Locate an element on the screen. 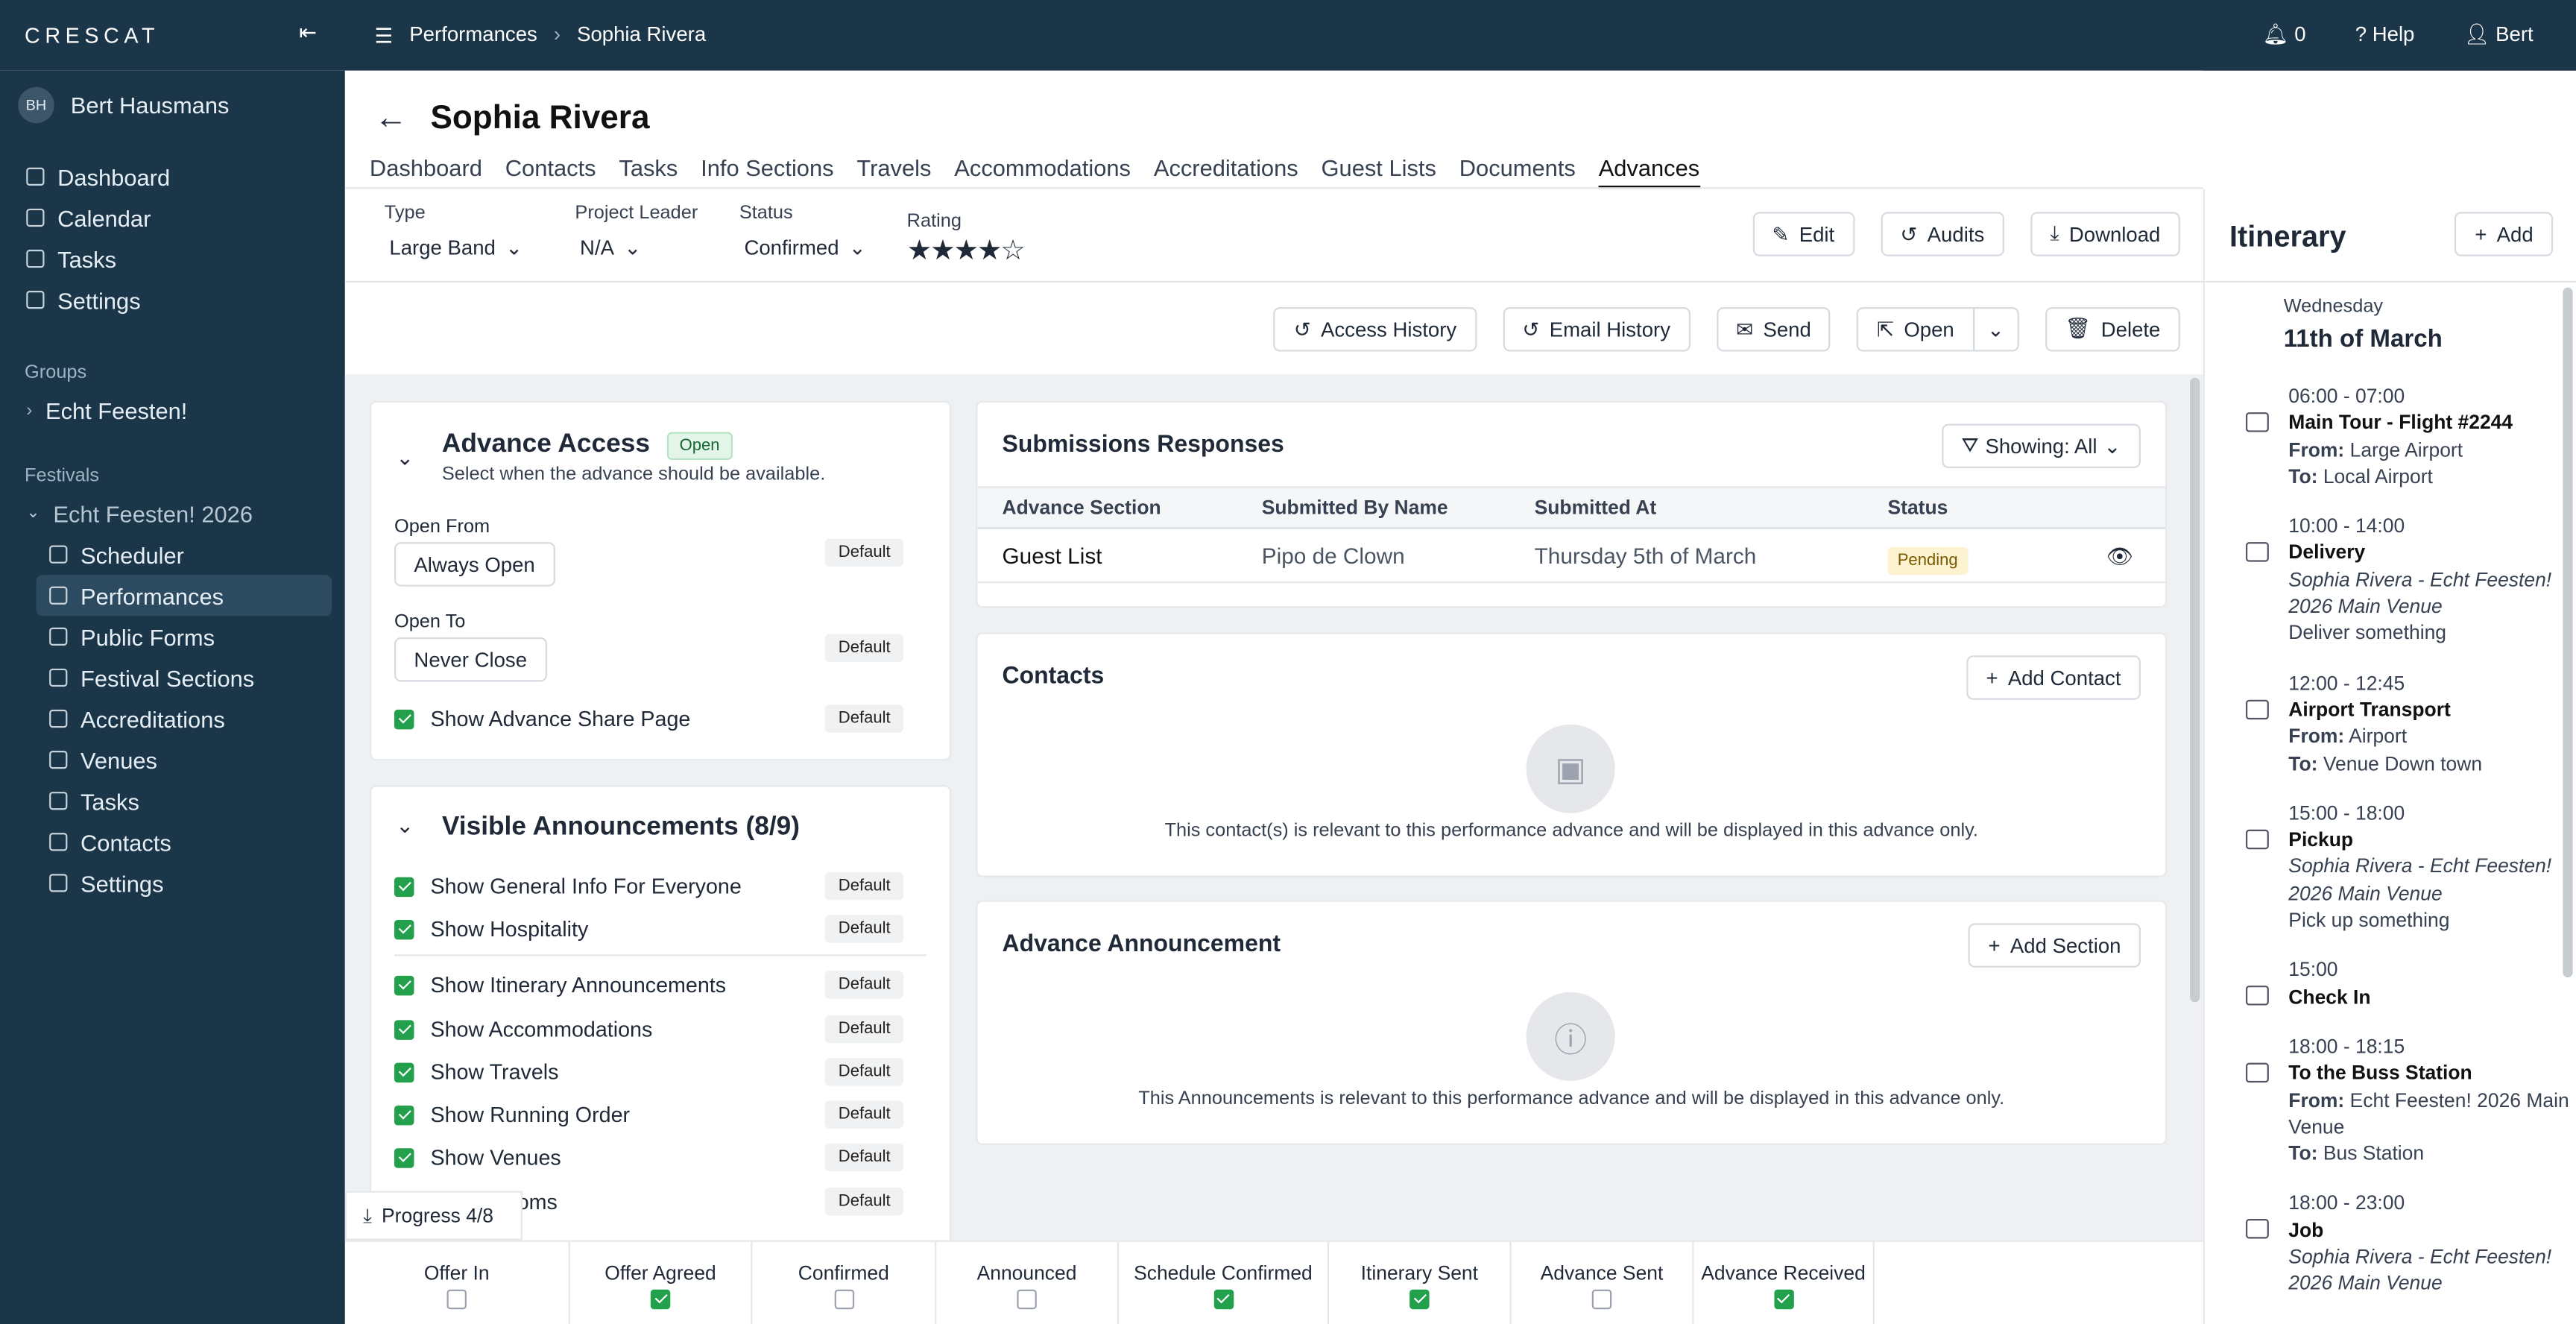 The image size is (2576, 1324). nav-item: Settings is located at coordinates (172, 300).